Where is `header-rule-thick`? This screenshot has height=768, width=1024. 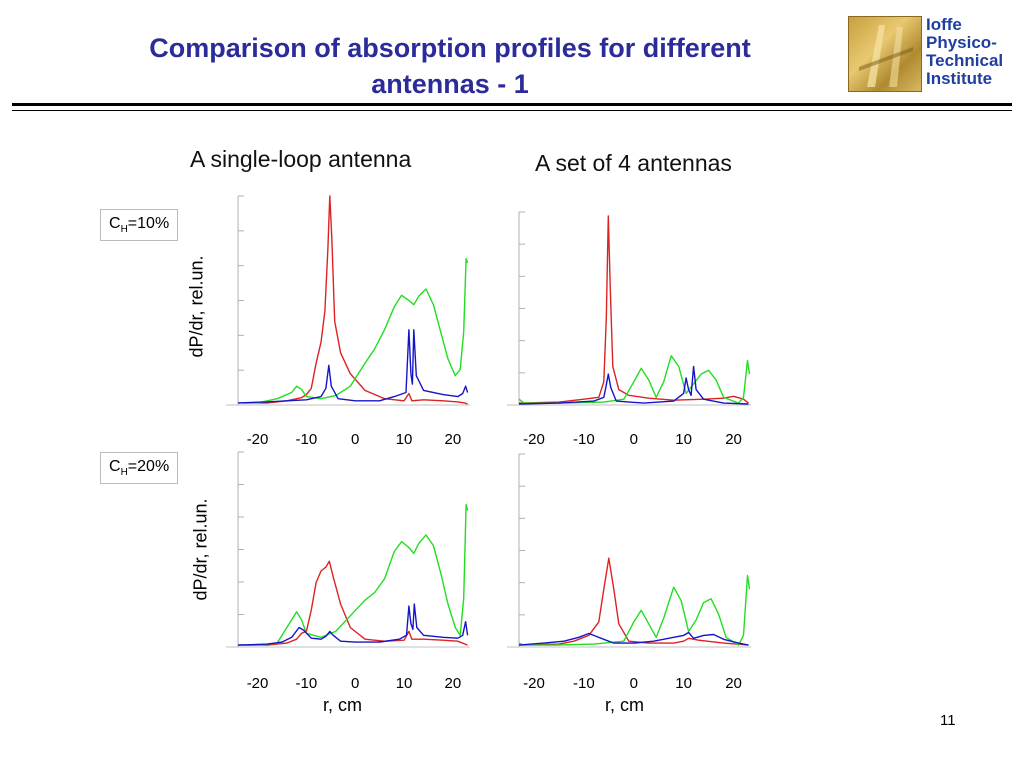
header-rule-thick is located at coordinates (512, 104).